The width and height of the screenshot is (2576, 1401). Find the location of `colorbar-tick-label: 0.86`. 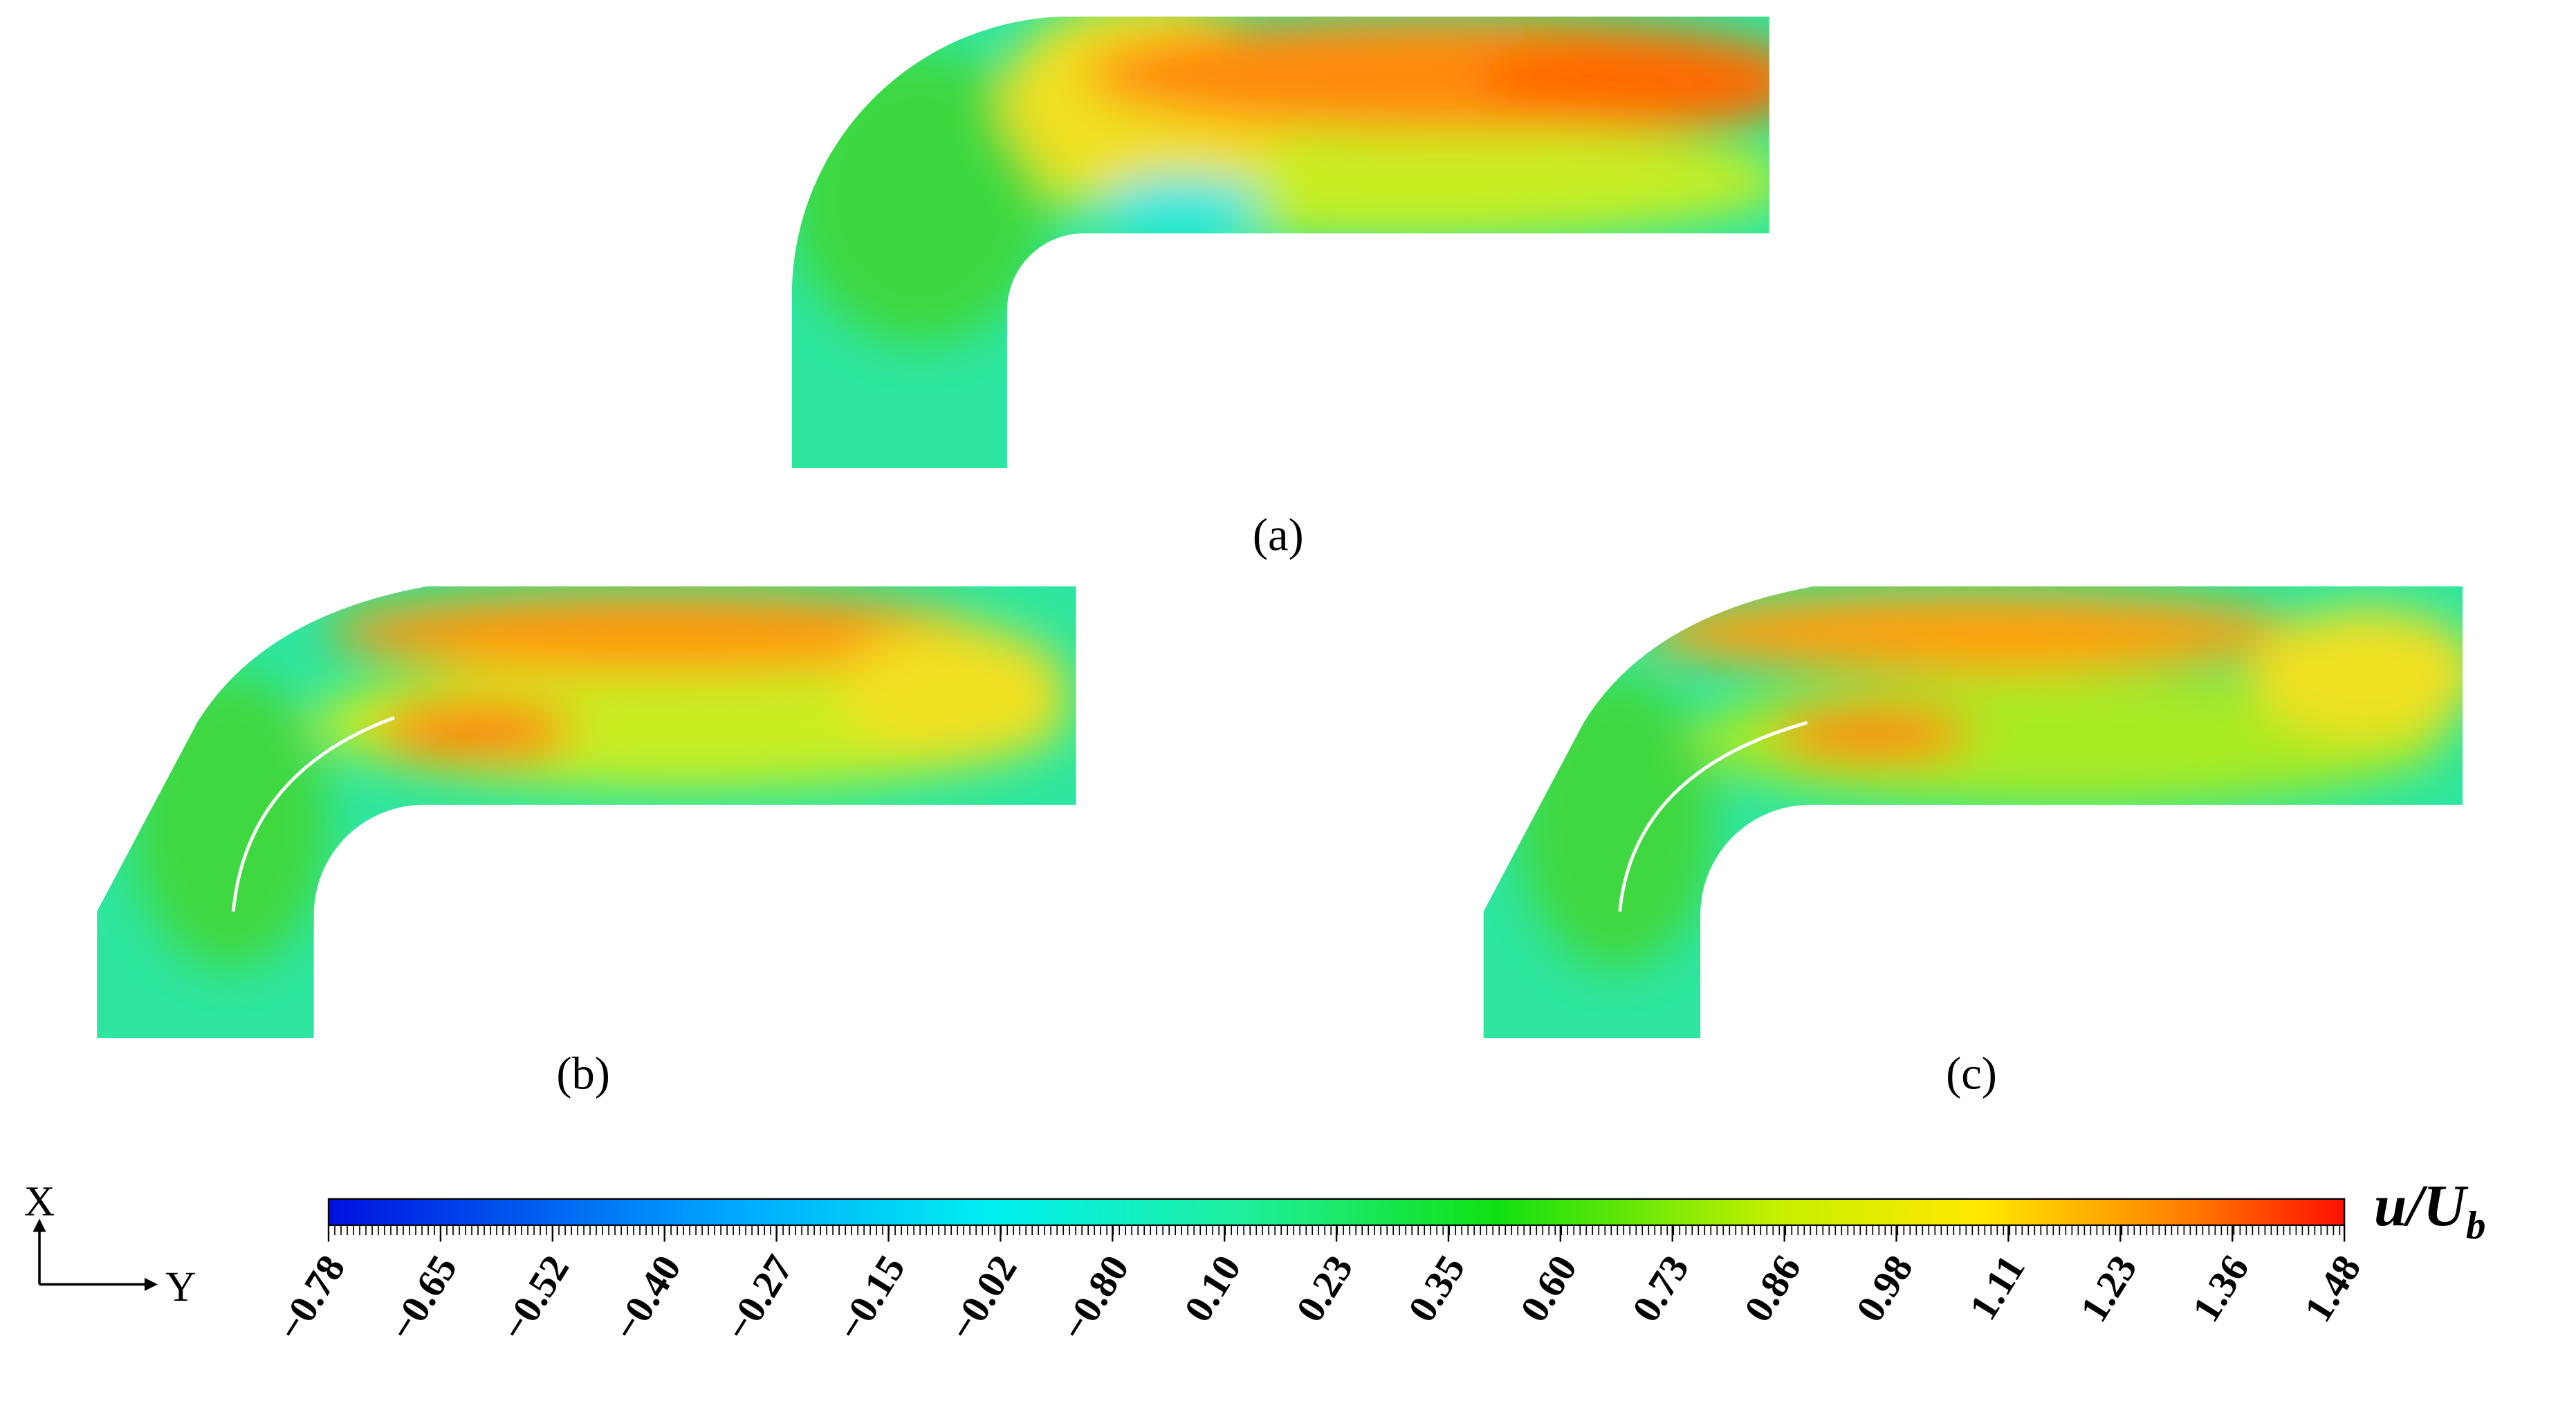

colorbar-tick-label: 0.86 is located at coordinates (1773, 1288).